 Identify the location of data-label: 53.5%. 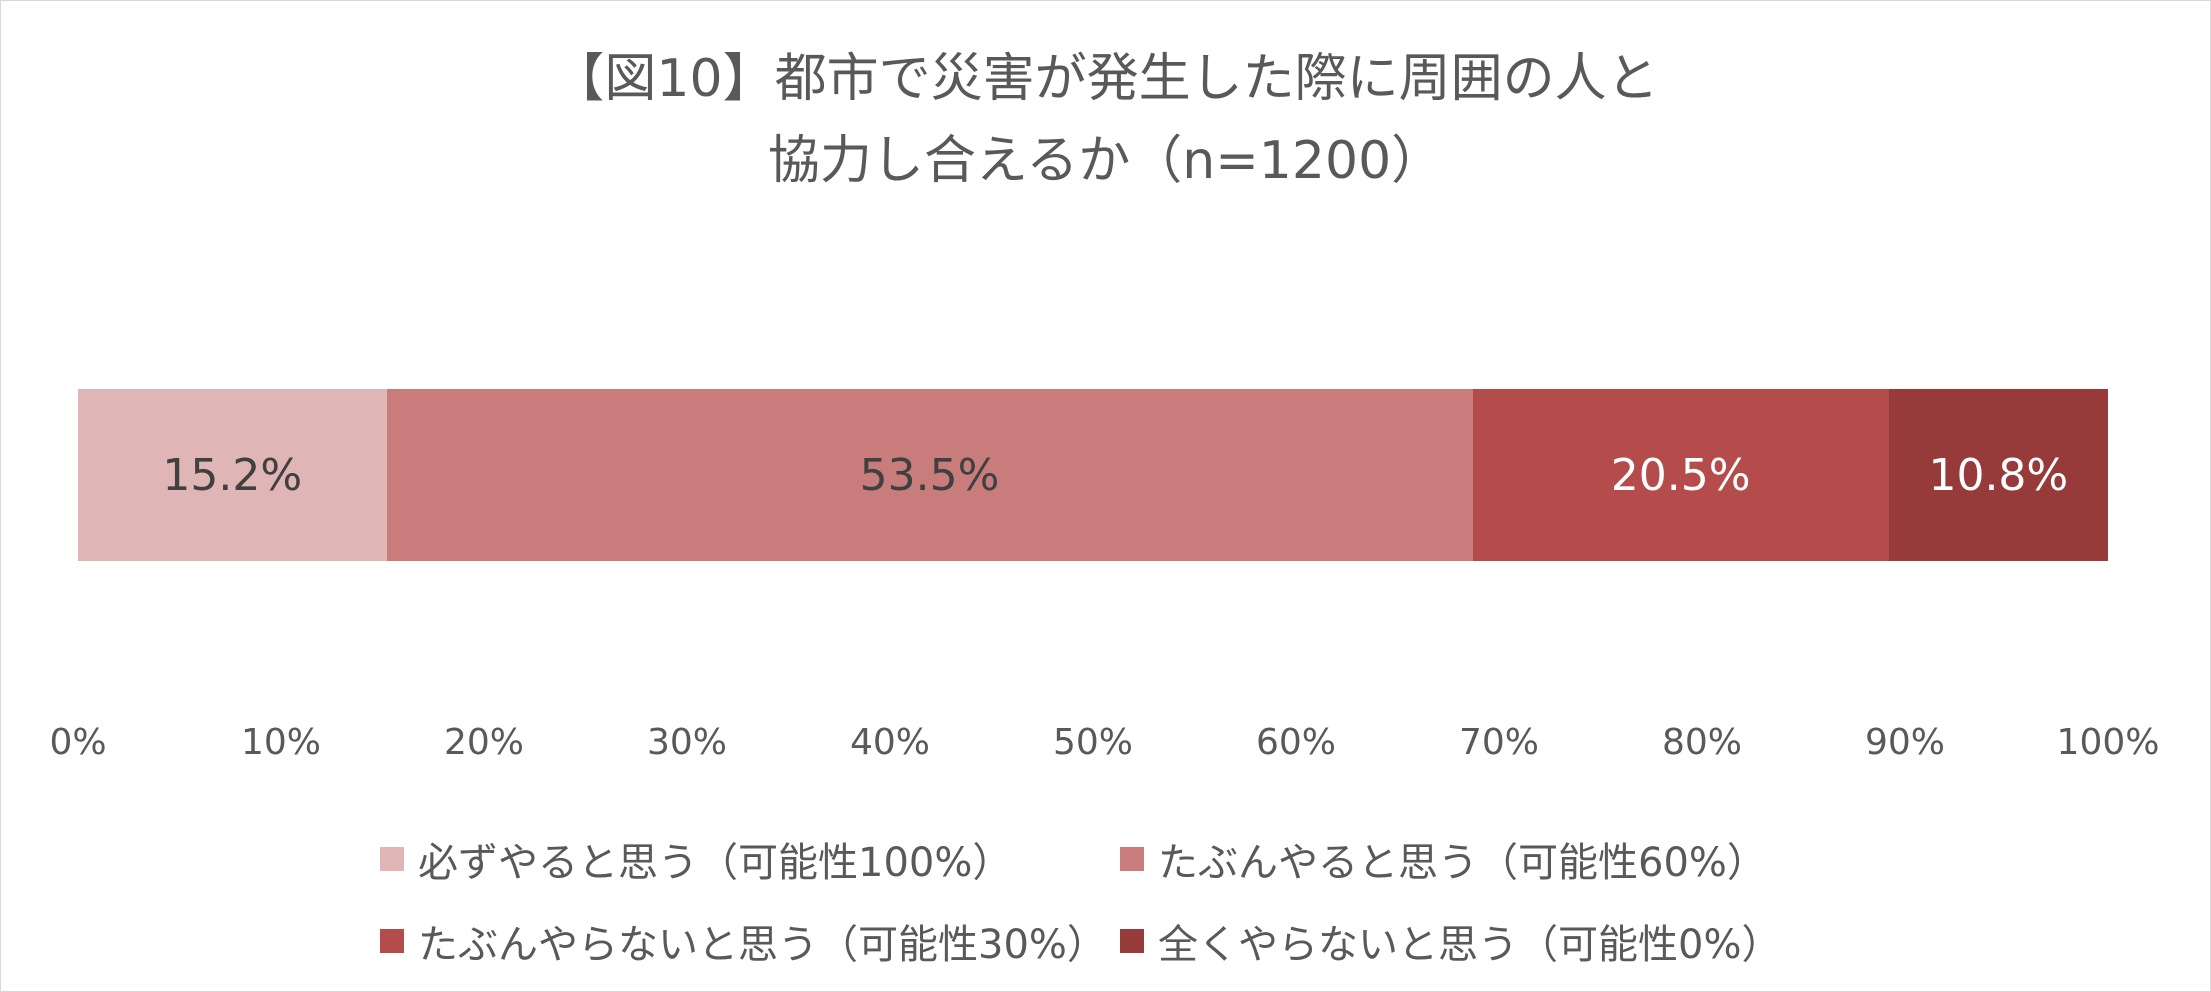
(929, 475).